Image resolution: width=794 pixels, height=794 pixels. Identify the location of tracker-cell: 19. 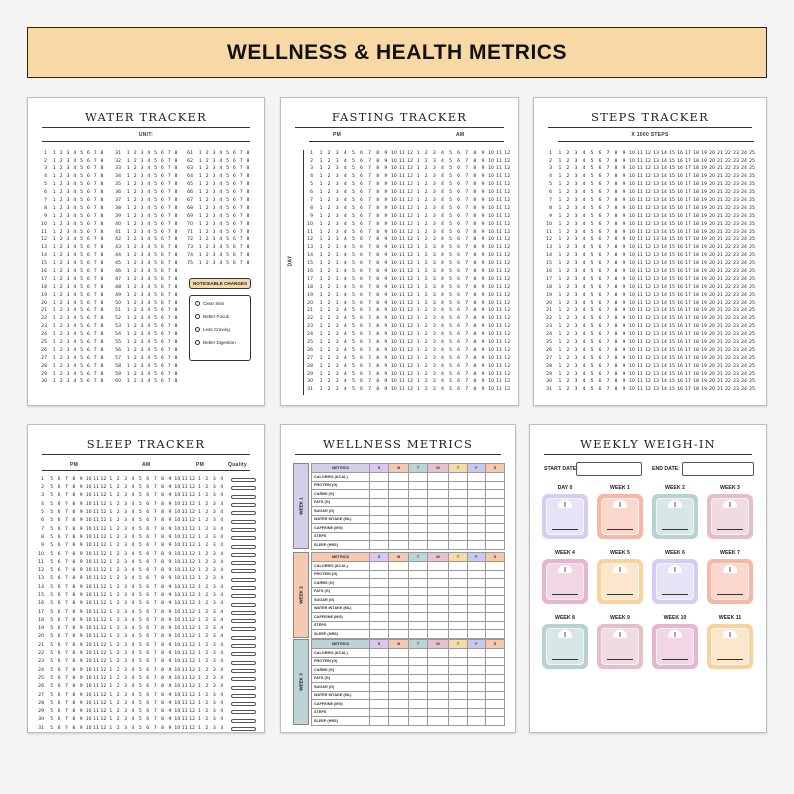
(704, 248).